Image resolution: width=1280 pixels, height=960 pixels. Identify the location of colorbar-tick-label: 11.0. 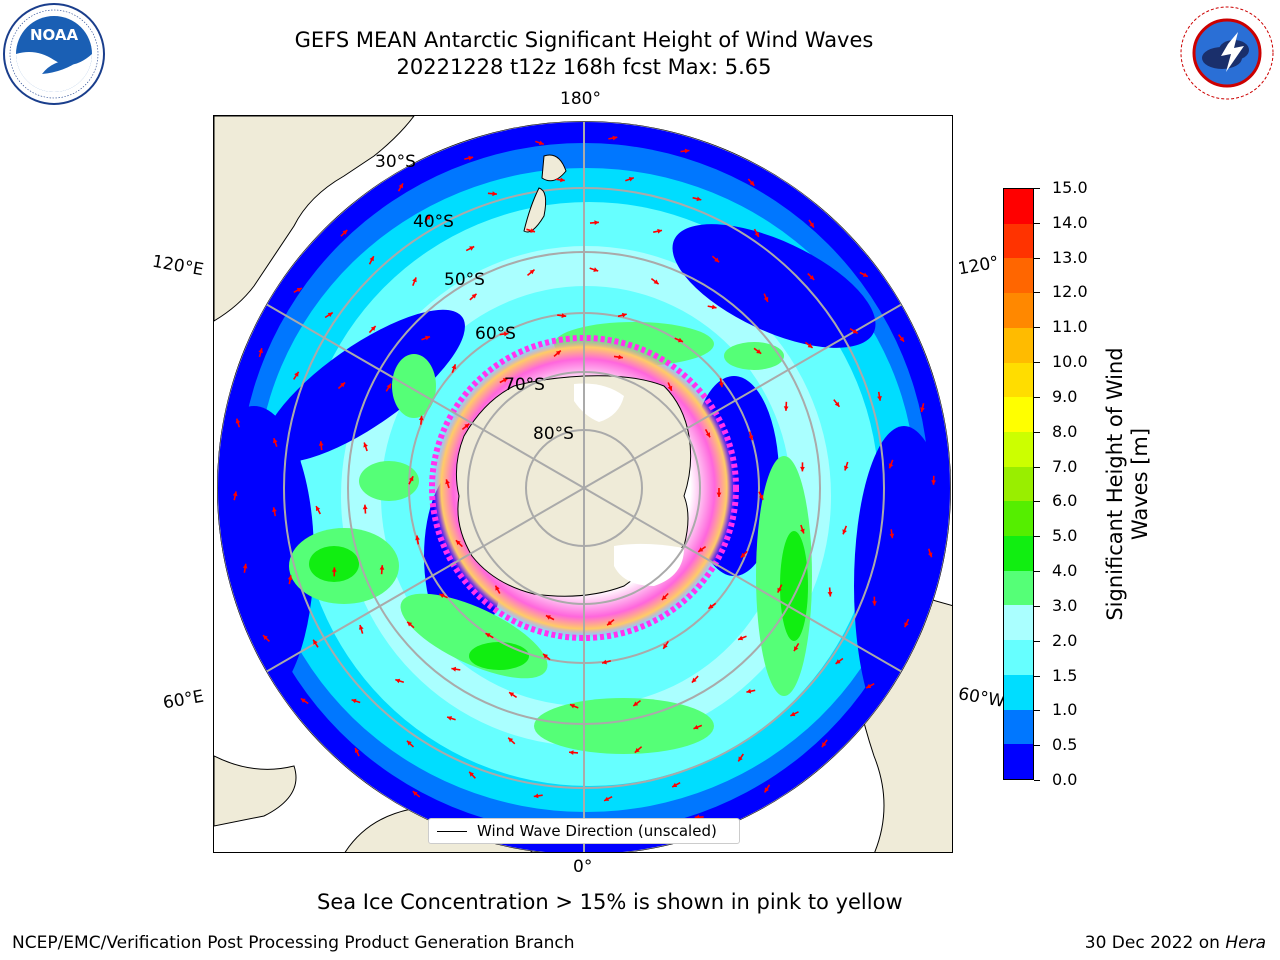
(1070, 327).